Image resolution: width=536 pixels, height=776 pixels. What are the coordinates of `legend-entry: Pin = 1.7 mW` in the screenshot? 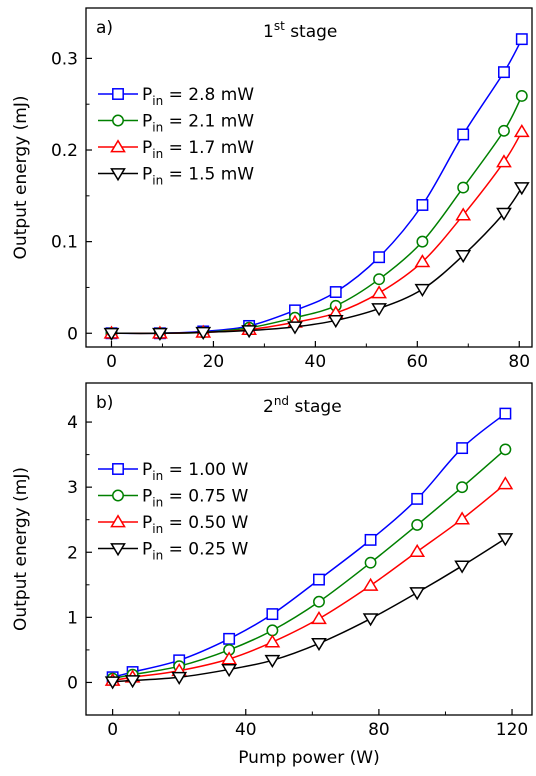 It's located at (176, 149).